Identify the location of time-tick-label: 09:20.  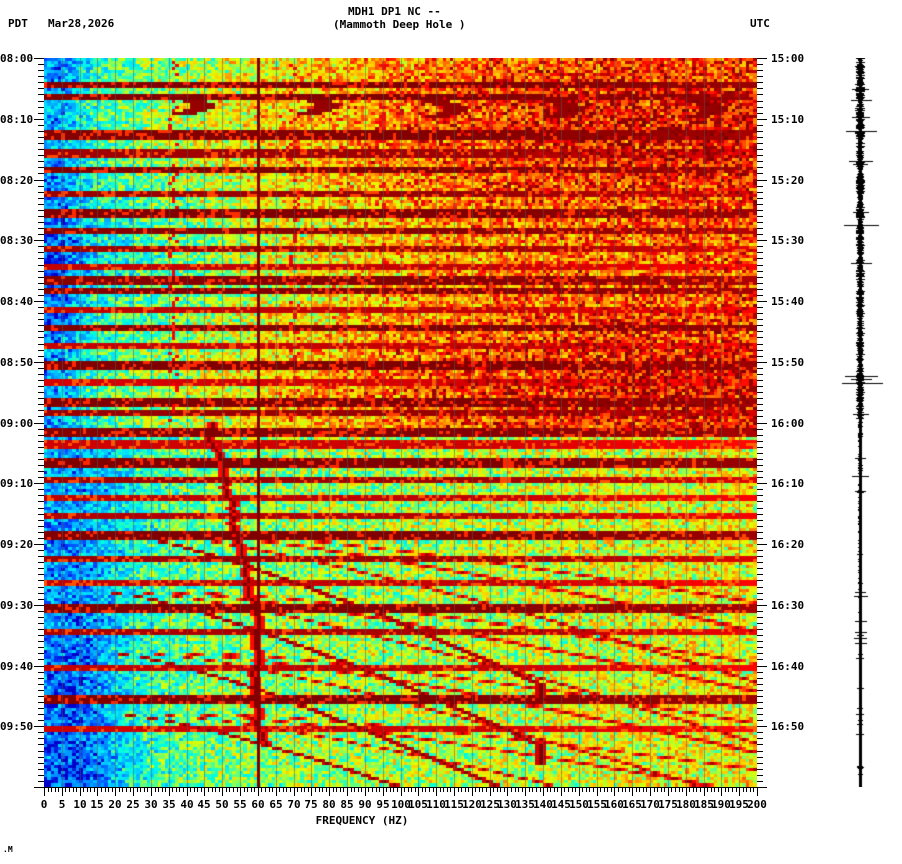
(17, 544).